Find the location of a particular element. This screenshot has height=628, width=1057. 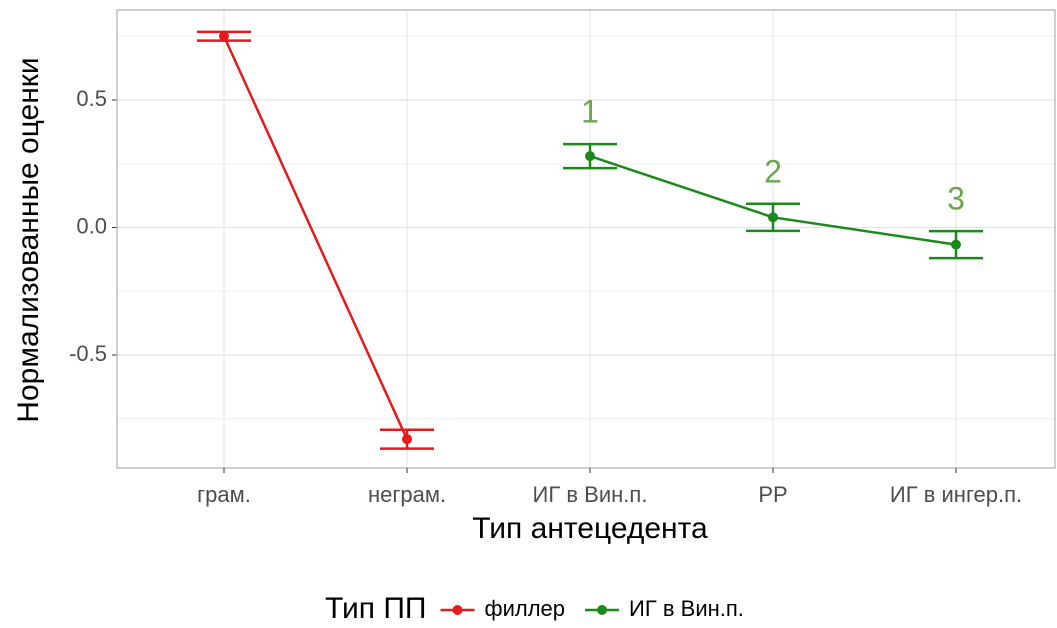

point-label: 2 is located at coordinates (773, 171).